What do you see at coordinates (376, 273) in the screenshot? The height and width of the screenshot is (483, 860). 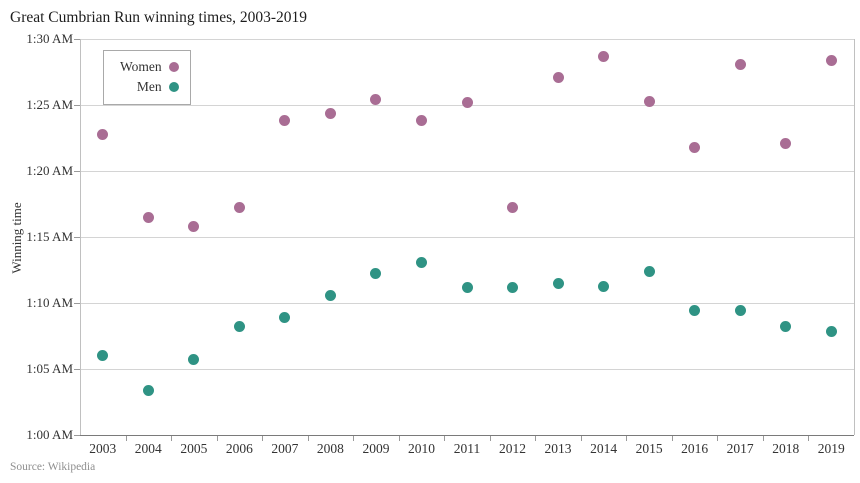 I see `point-men-2009` at bounding box center [376, 273].